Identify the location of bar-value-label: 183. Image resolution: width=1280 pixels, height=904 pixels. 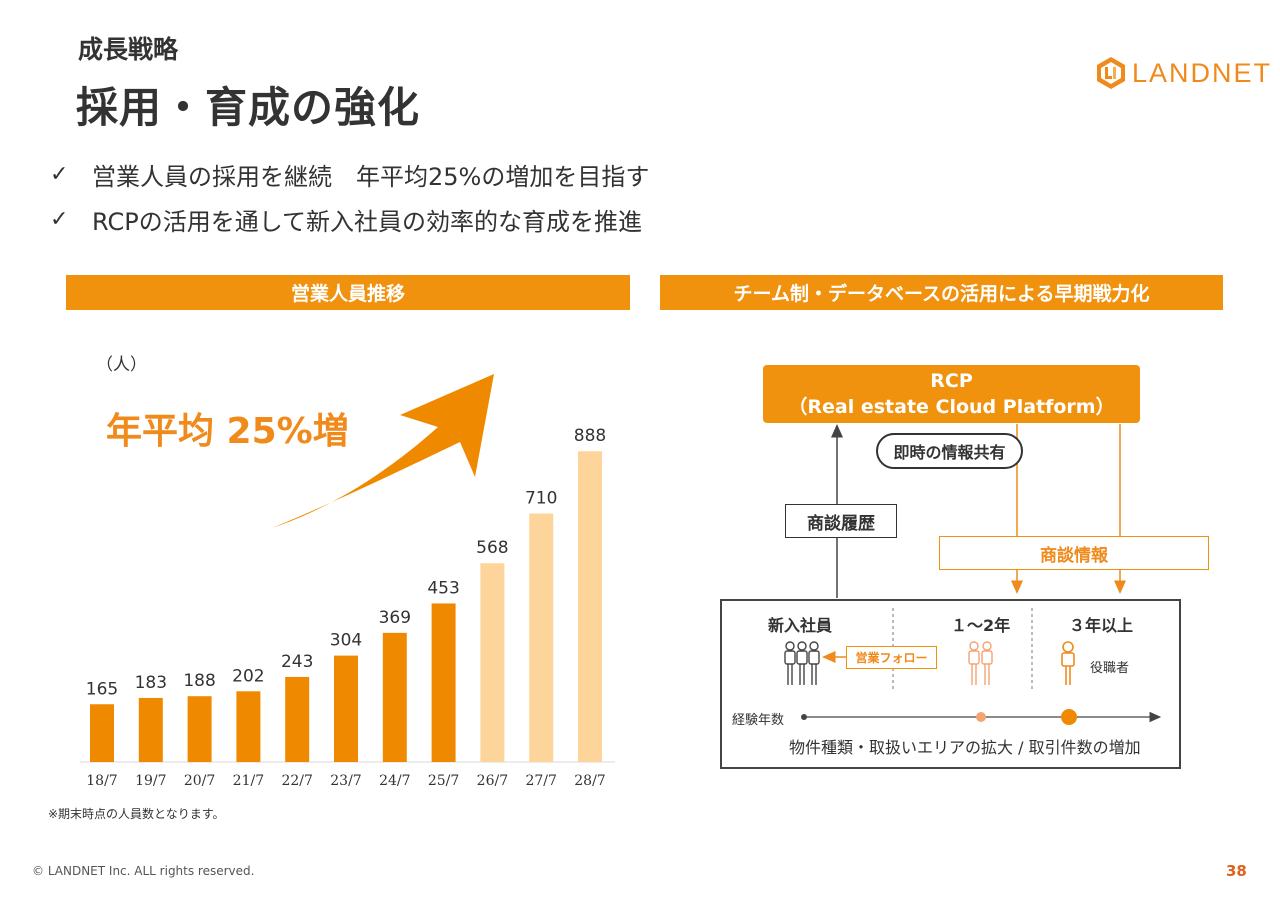
(151, 683).